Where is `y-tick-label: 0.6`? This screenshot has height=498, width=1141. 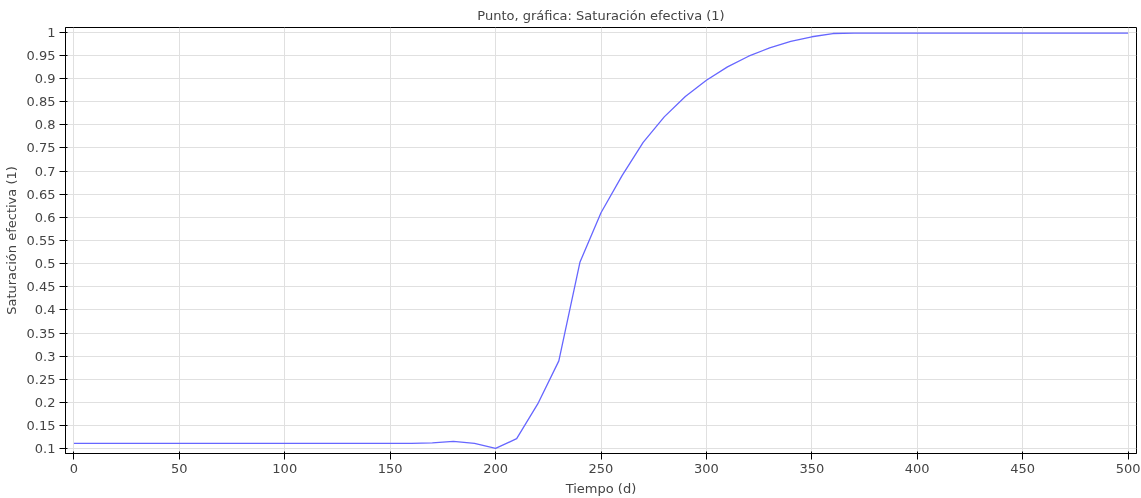 y-tick-label: 0.6 is located at coordinates (45, 217).